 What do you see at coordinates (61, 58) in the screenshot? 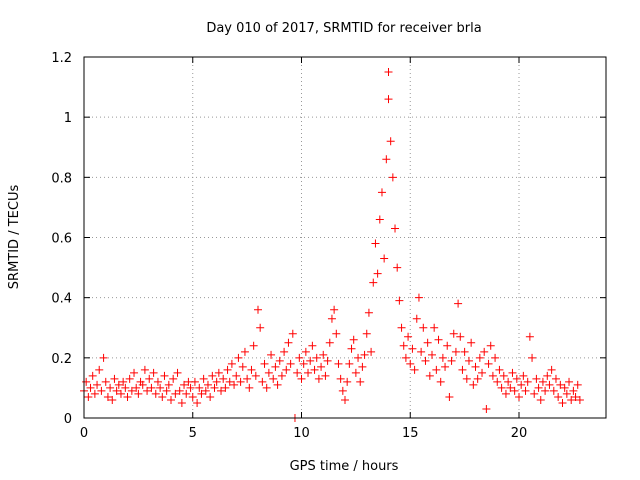
I see `y-tick-label: 1.2` at bounding box center [61, 58].